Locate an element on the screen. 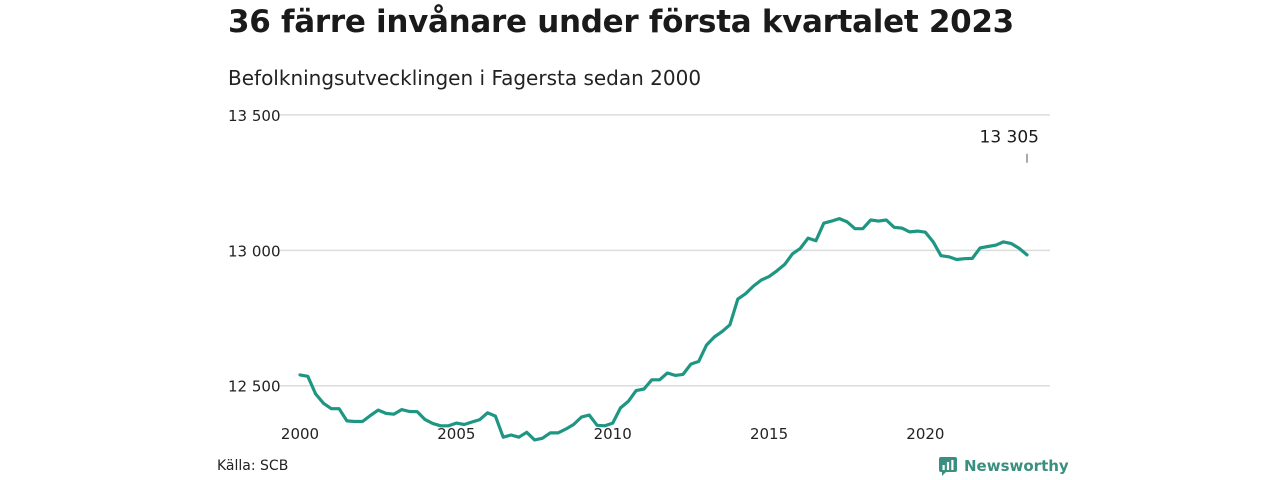 This screenshot has width=1280, height=480. y-tick-label-13000: 13 000 is located at coordinates (254, 251).